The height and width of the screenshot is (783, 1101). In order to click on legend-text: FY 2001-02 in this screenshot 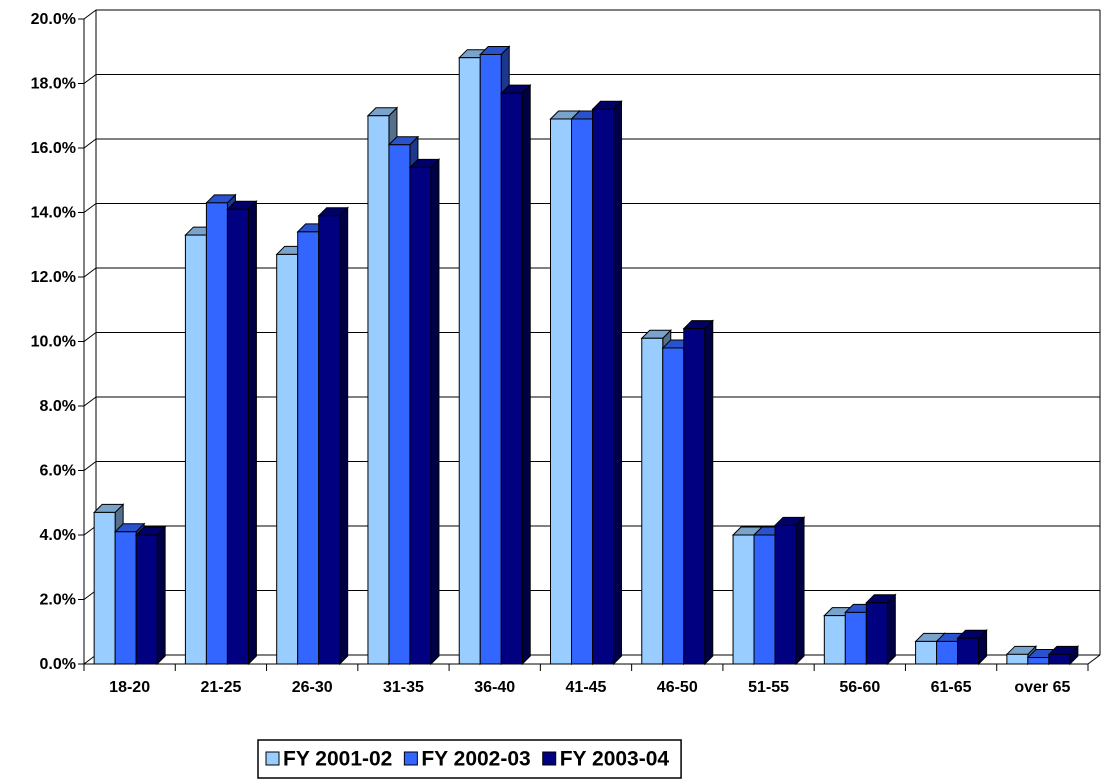, I will do `click(337, 759)`.